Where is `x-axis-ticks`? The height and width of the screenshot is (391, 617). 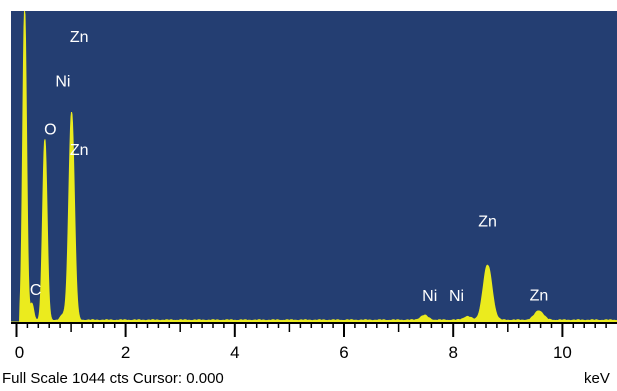
x-axis-ticks is located at coordinates (311, 330).